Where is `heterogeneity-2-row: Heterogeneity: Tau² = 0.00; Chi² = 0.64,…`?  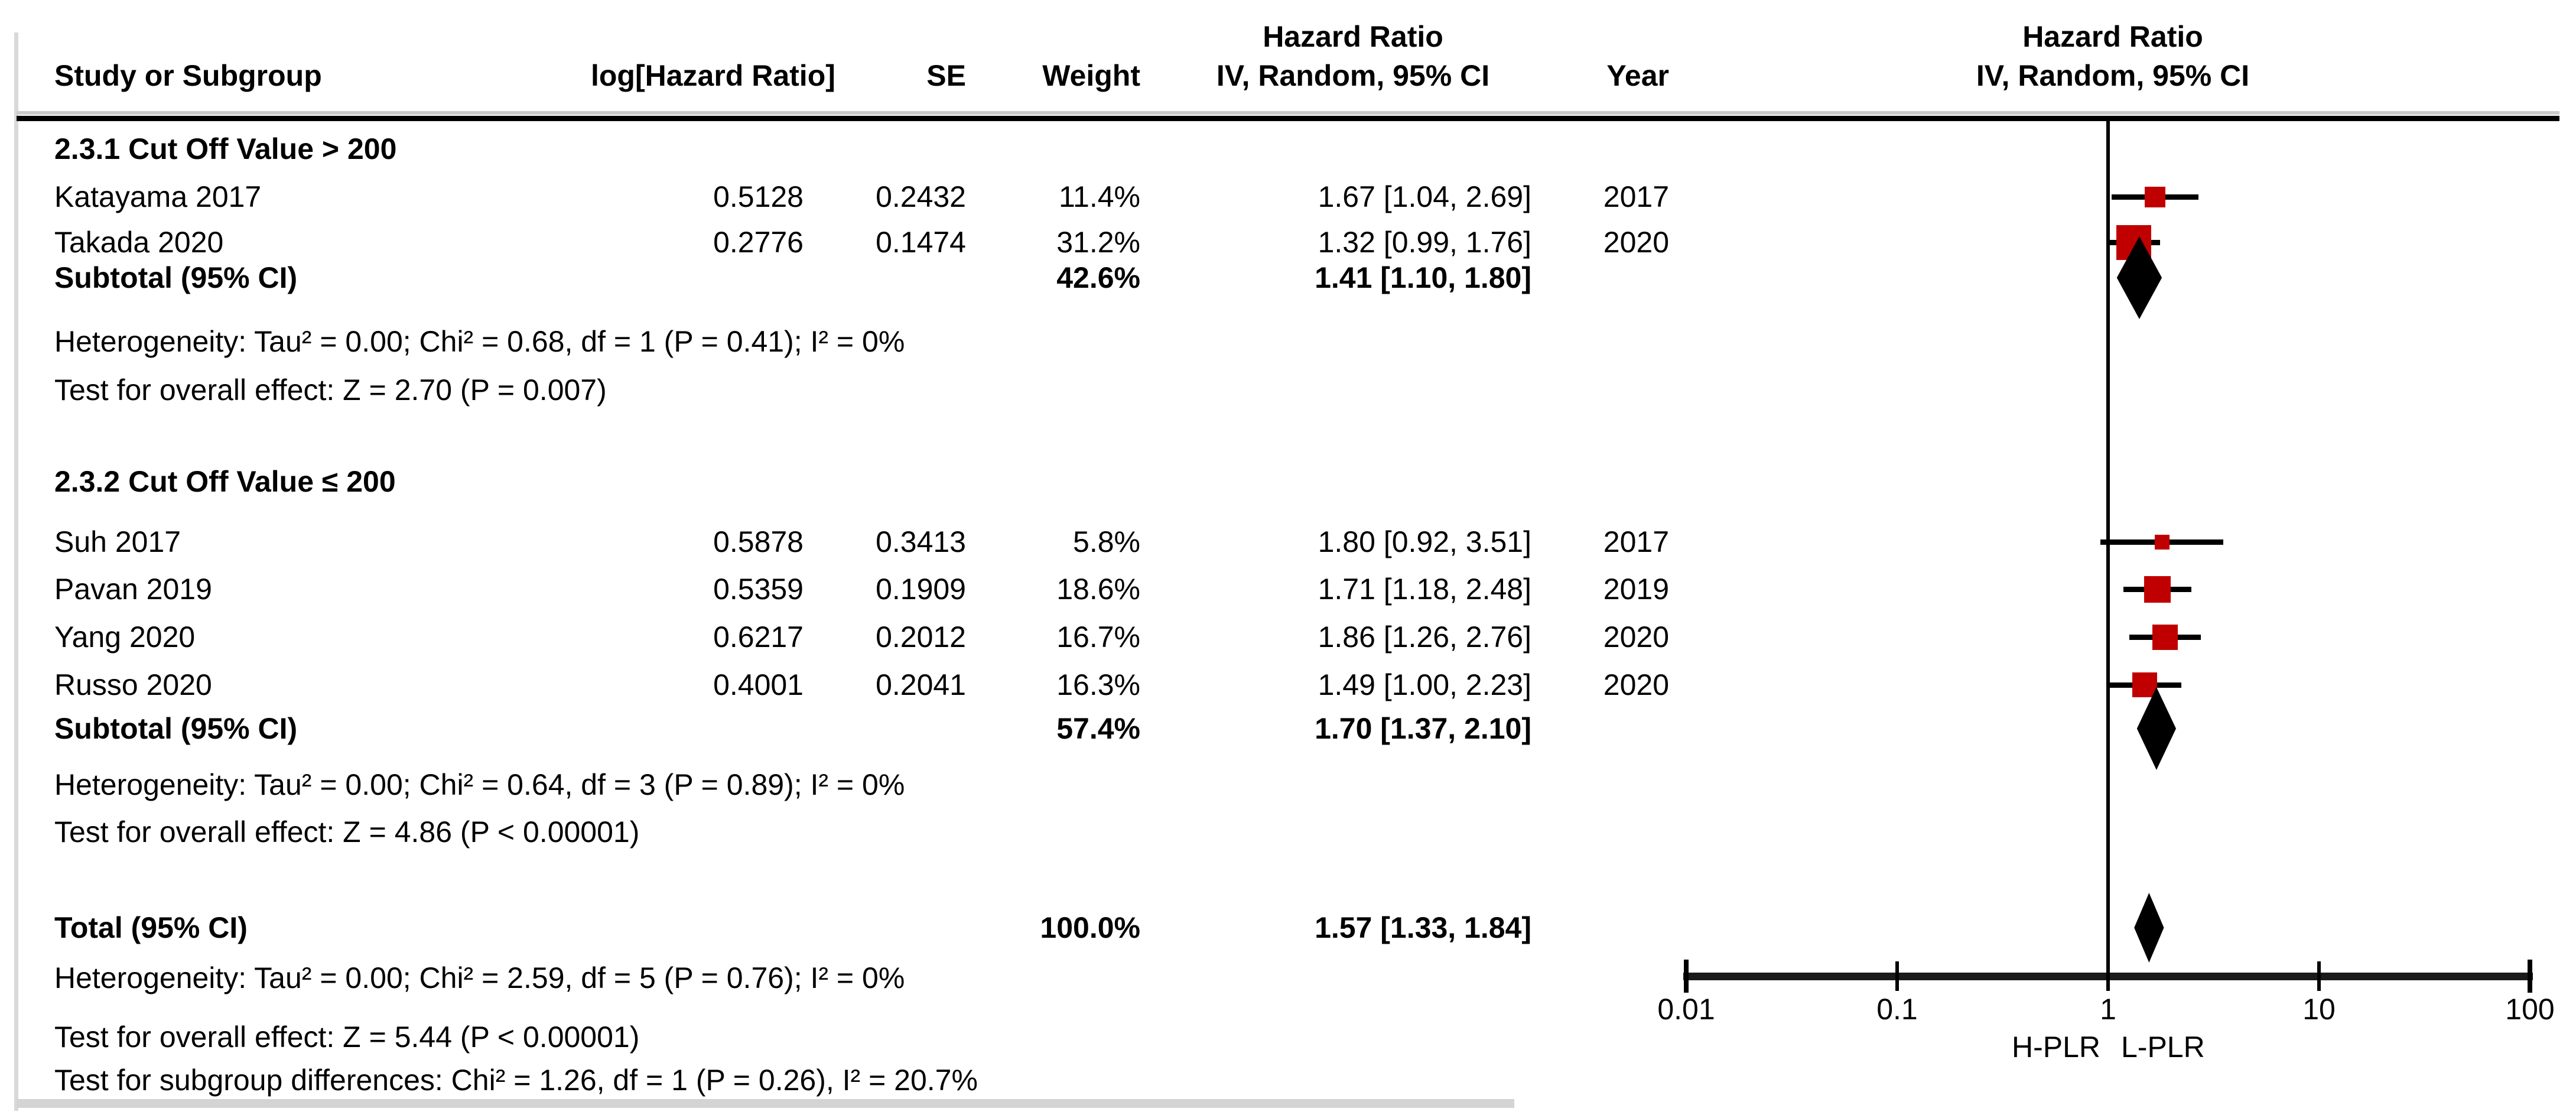
heterogeneity-2-row: Heterogeneity: Tau² = 0.00; Chi² = 0.64,… is located at coordinates (1288, 784).